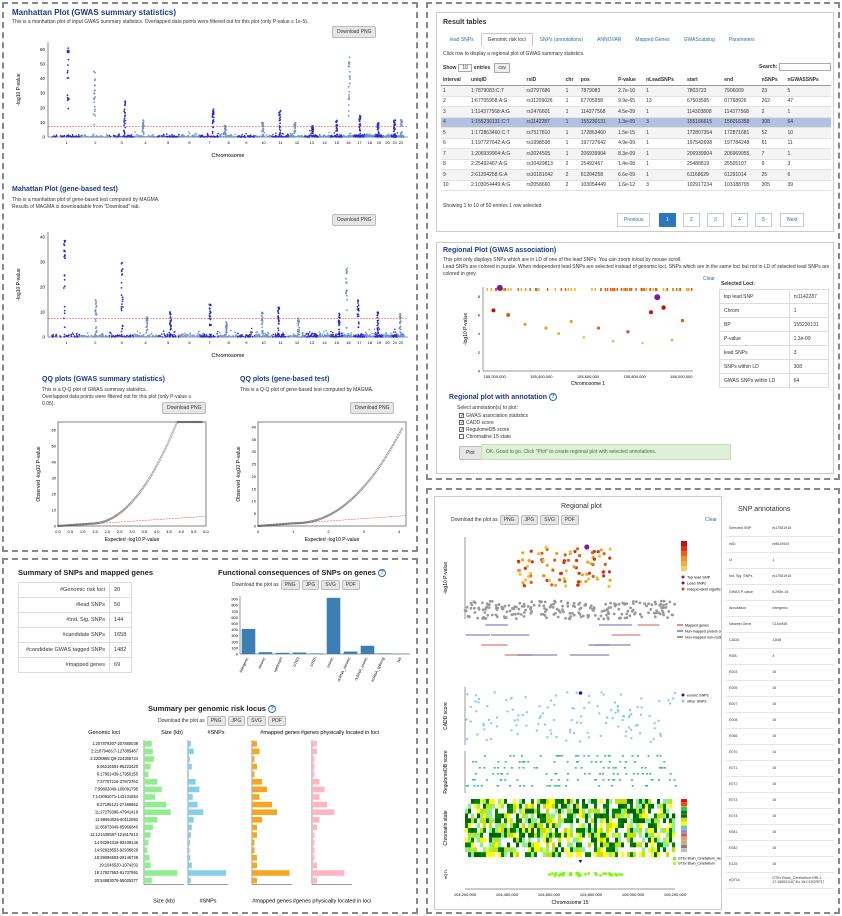 The width and height of the screenshot is (842, 916). Describe the element at coordinates (715, 220) in the screenshot. I see `page-3: 3` at that location.